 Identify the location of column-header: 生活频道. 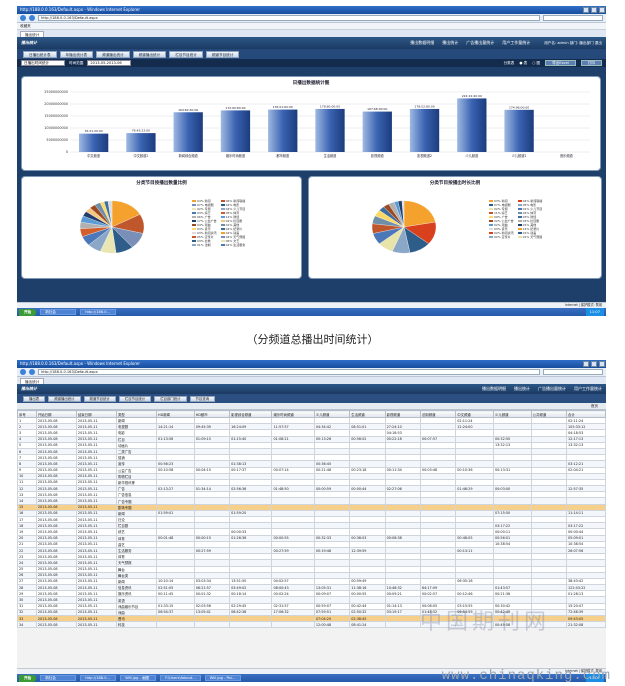
(367, 414).